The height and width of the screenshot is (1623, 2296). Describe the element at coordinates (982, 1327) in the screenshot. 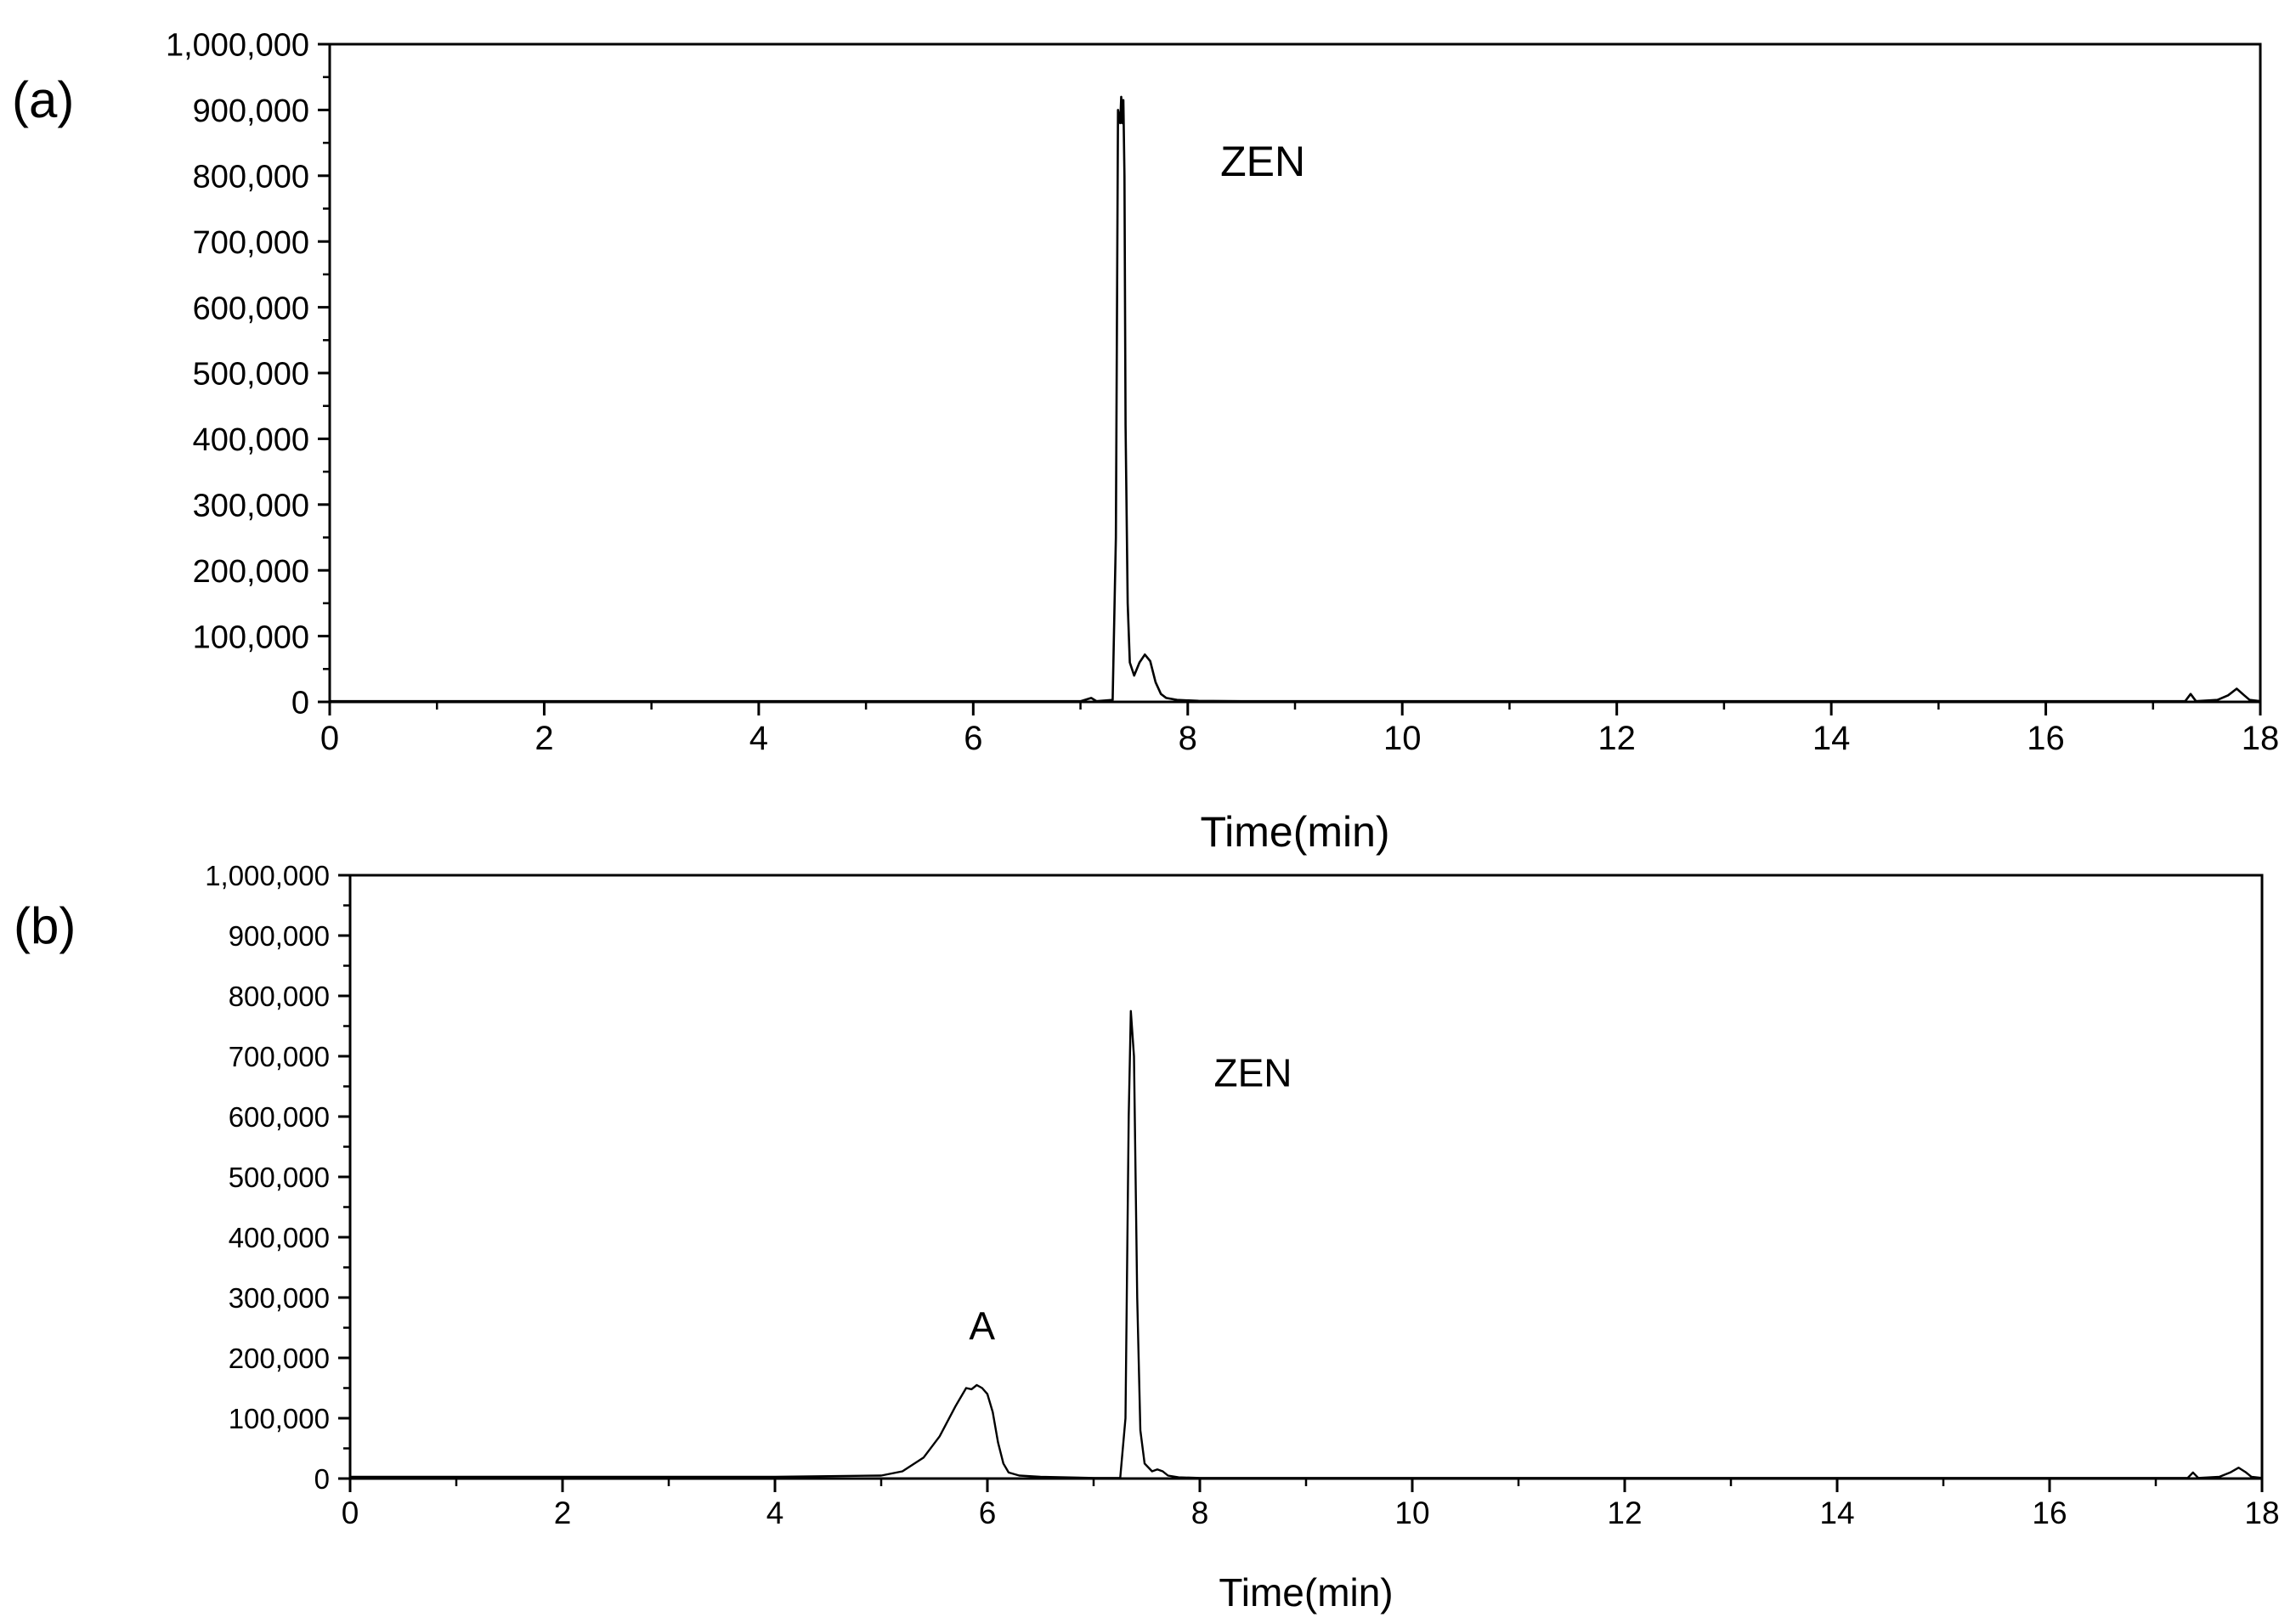

I see `peak-annotation: A` at that location.